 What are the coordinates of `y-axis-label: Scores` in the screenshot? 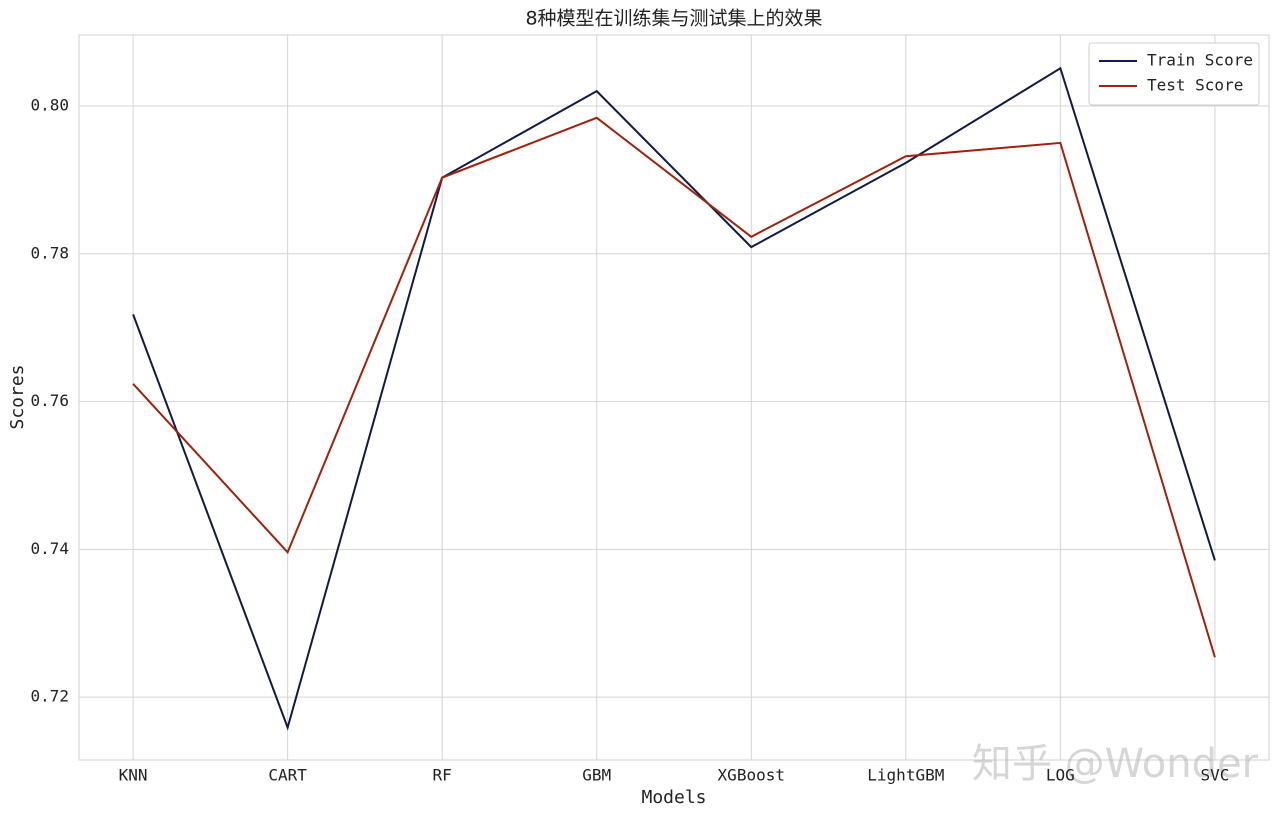 It's located at (17, 396).